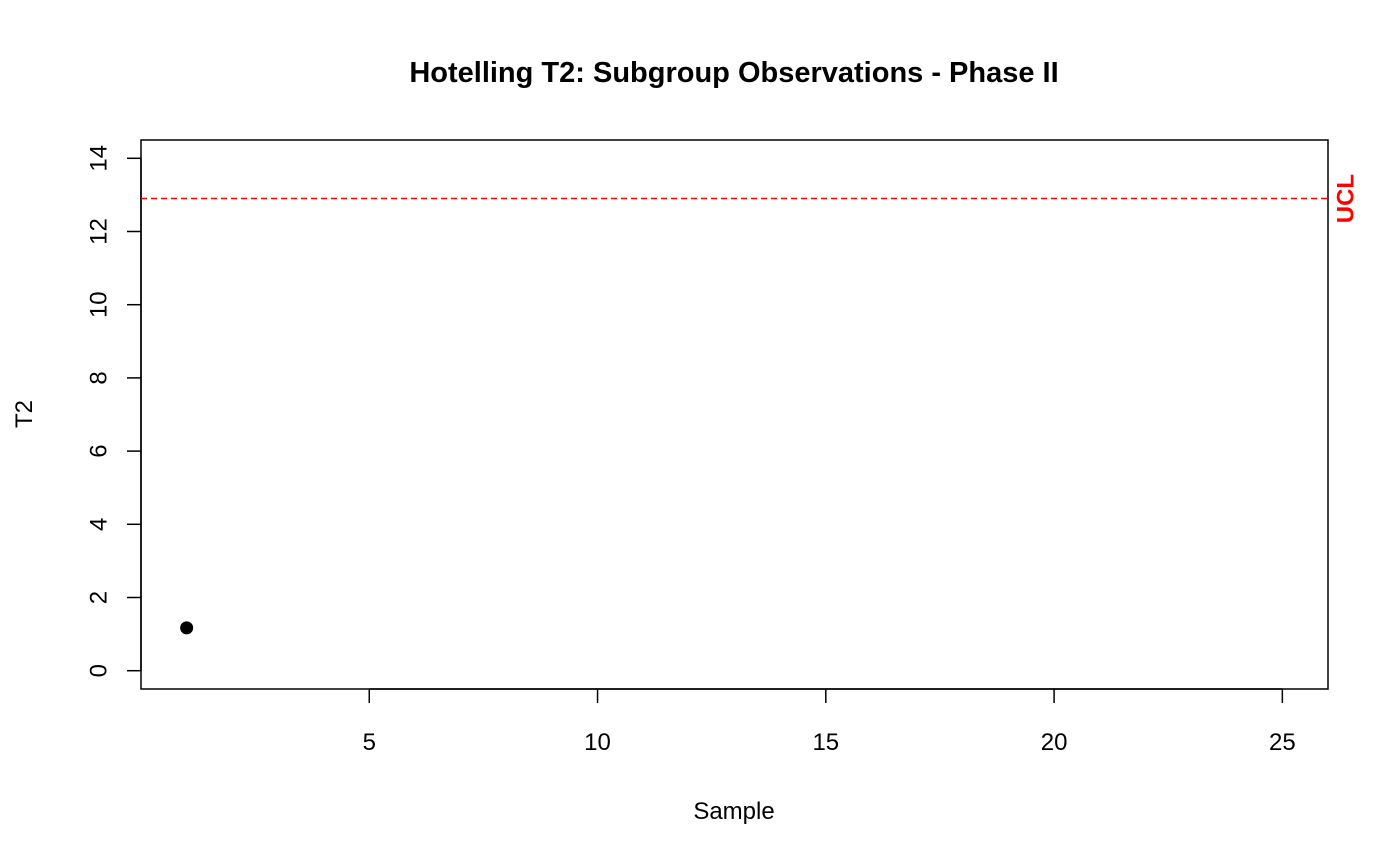 The width and height of the screenshot is (1400, 865). Describe the element at coordinates (99, 158) in the screenshot. I see `y-tick-label: 14` at that location.